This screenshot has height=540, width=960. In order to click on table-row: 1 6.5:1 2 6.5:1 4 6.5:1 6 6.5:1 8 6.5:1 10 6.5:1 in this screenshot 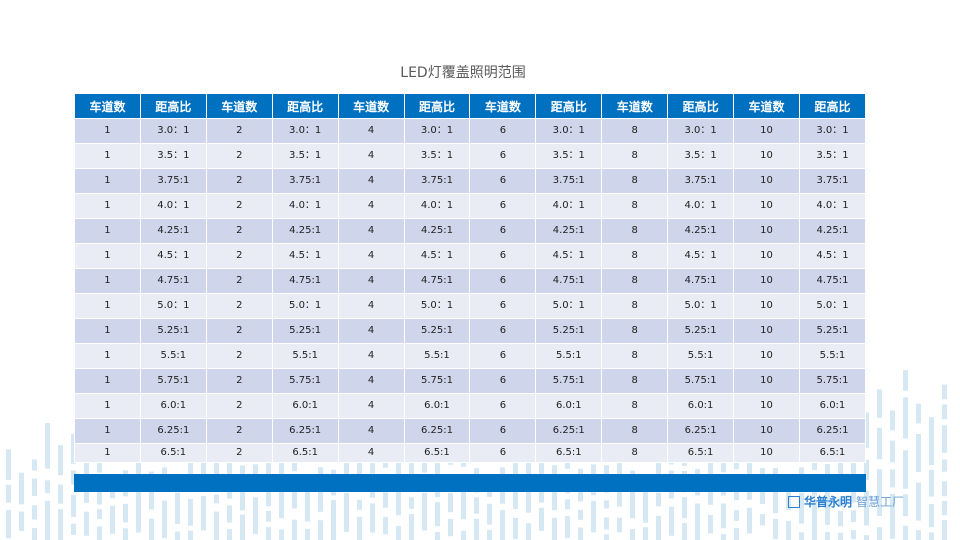, I will do `click(470, 453)`.